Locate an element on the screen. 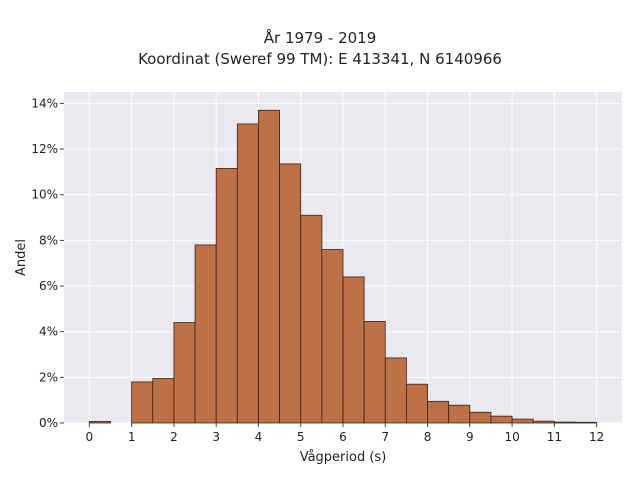  x-tick-label: 0 is located at coordinates (90, 437).